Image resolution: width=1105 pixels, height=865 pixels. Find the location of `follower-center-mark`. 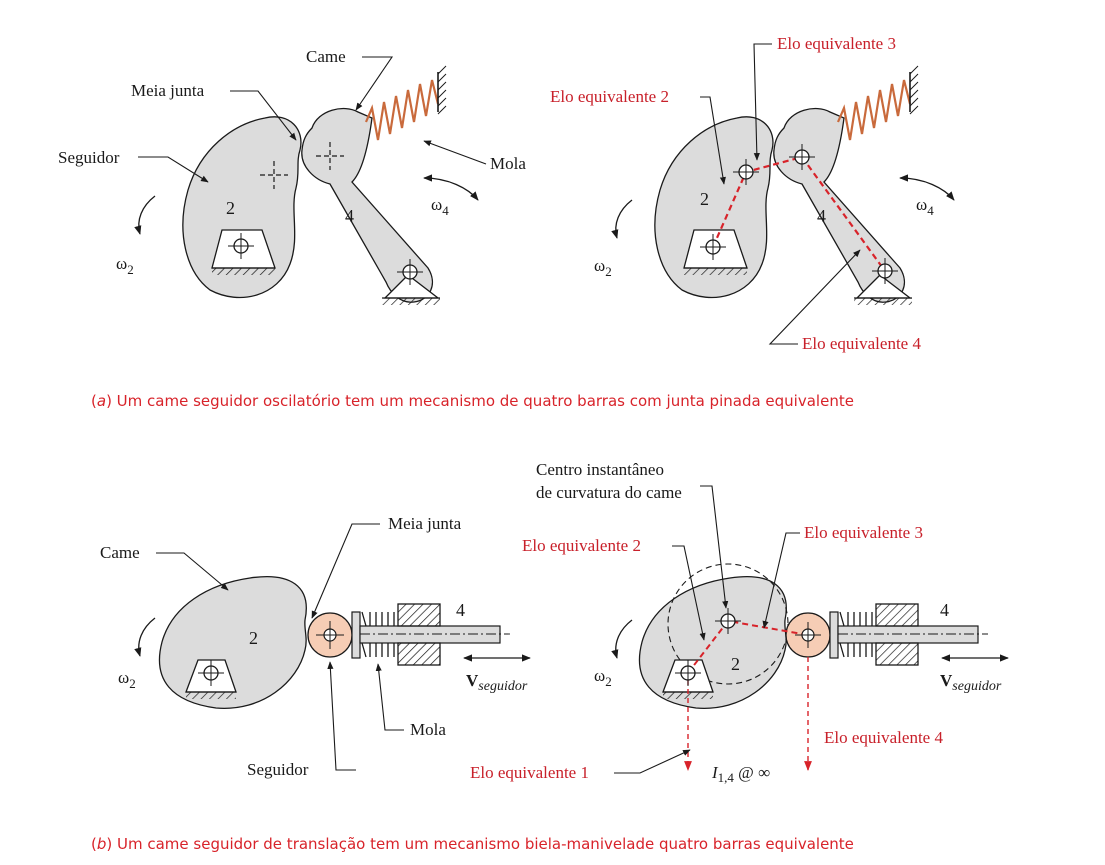

follower-center-mark is located at coordinates (330, 156).